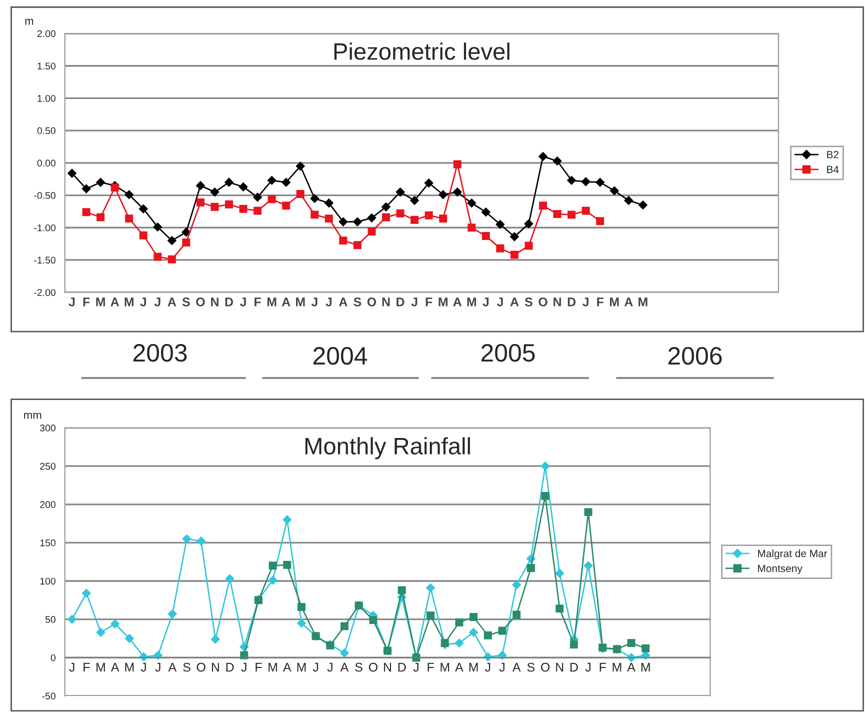 This screenshot has height=713, width=865. I want to click on y-tick-label: 250, so click(48, 466).